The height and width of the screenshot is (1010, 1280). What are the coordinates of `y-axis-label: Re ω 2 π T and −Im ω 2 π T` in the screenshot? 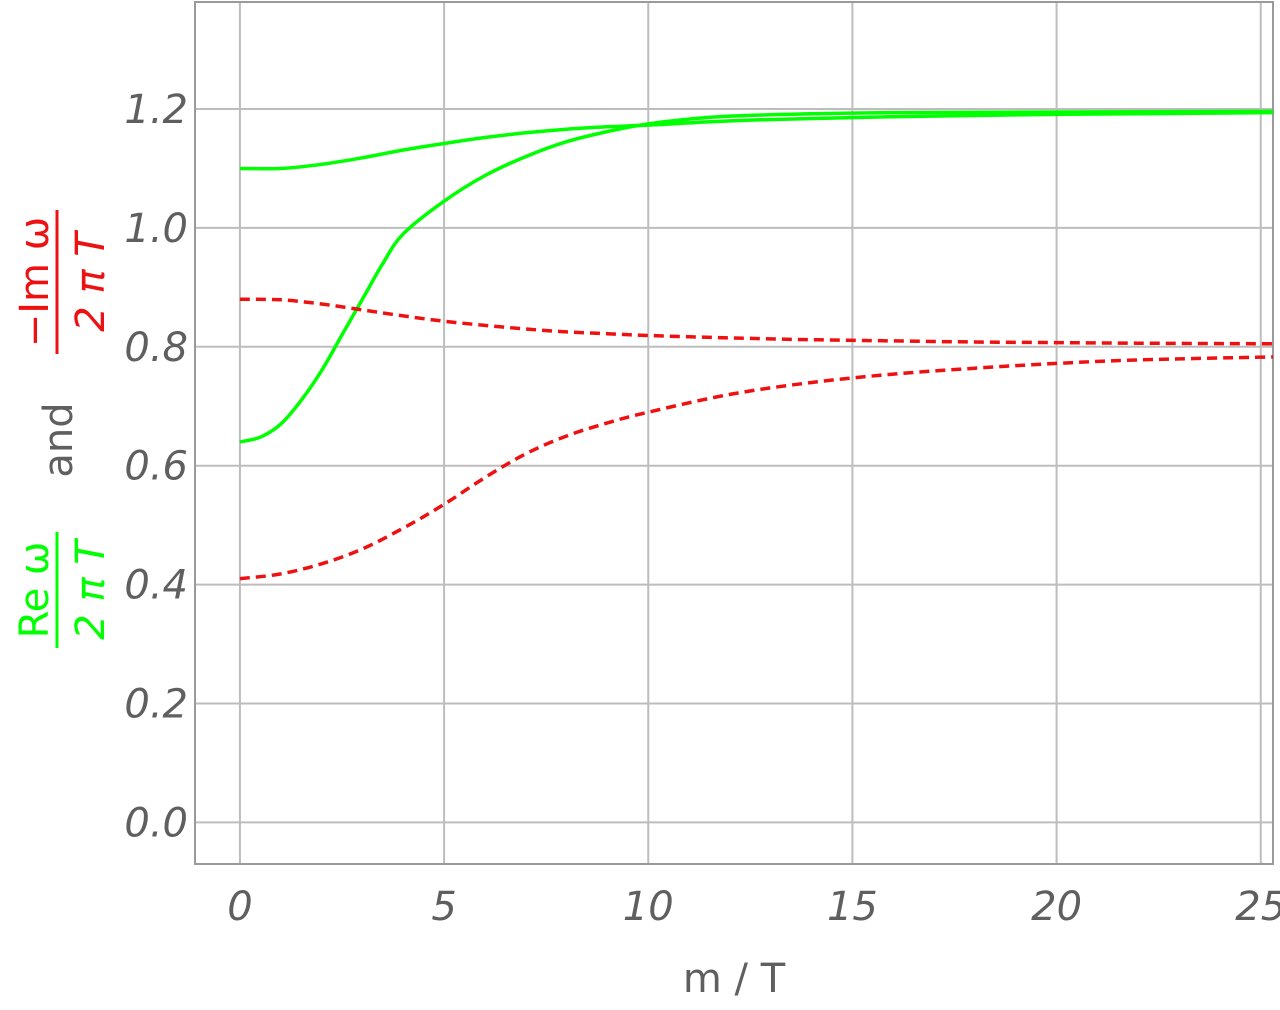 It's located at (63, 429).